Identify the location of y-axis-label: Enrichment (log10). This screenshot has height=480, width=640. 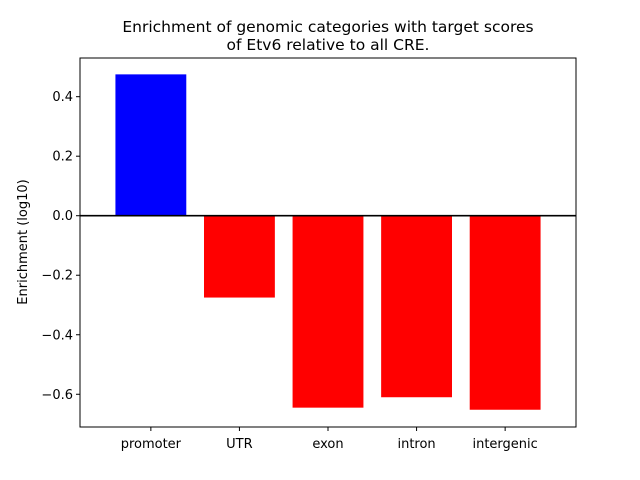
(23, 241).